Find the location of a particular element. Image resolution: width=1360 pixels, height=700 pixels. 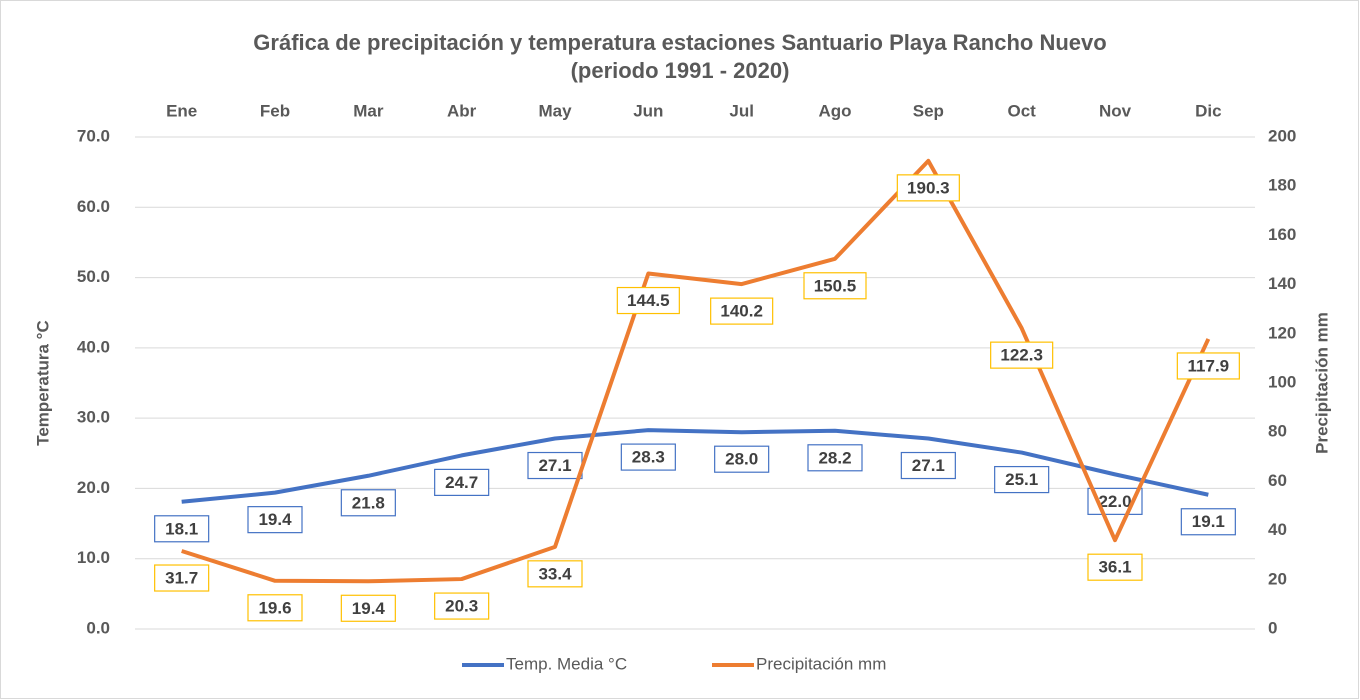

data-label: 190.3 is located at coordinates (928, 187).